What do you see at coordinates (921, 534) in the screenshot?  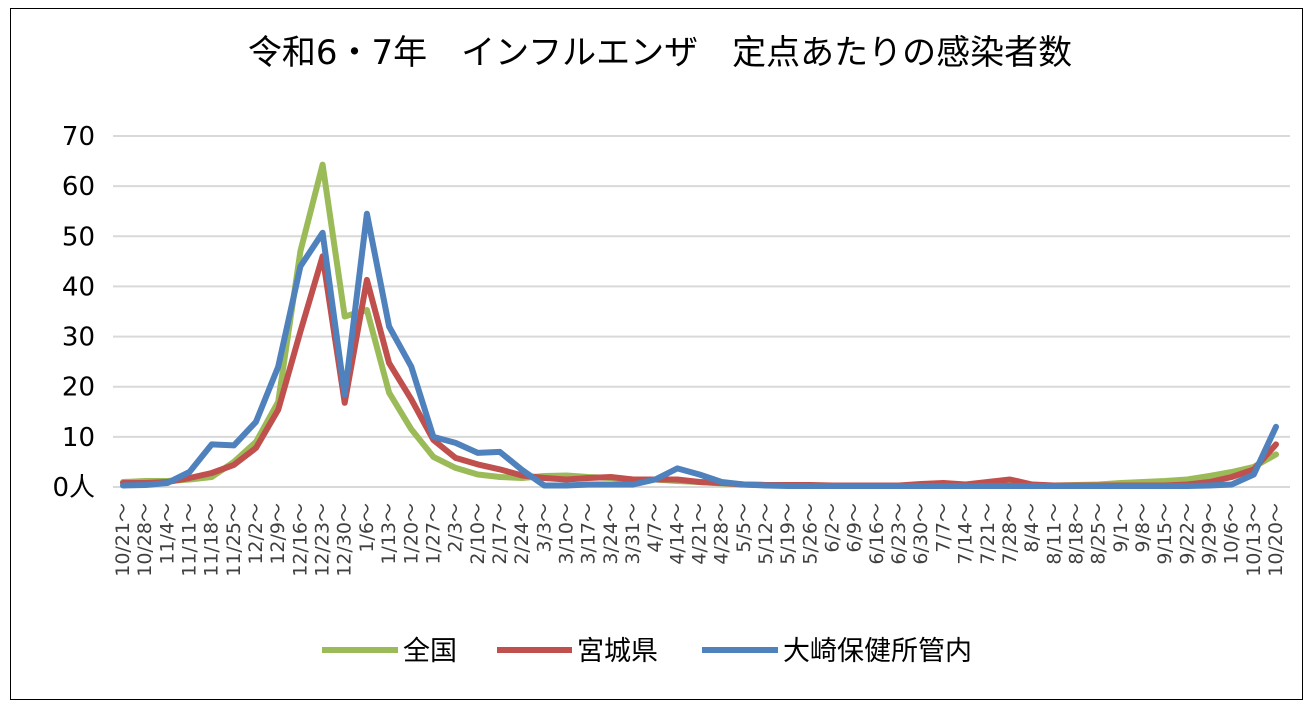 I see `x-tick-label: 6/30～` at bounding box center [921, 534].